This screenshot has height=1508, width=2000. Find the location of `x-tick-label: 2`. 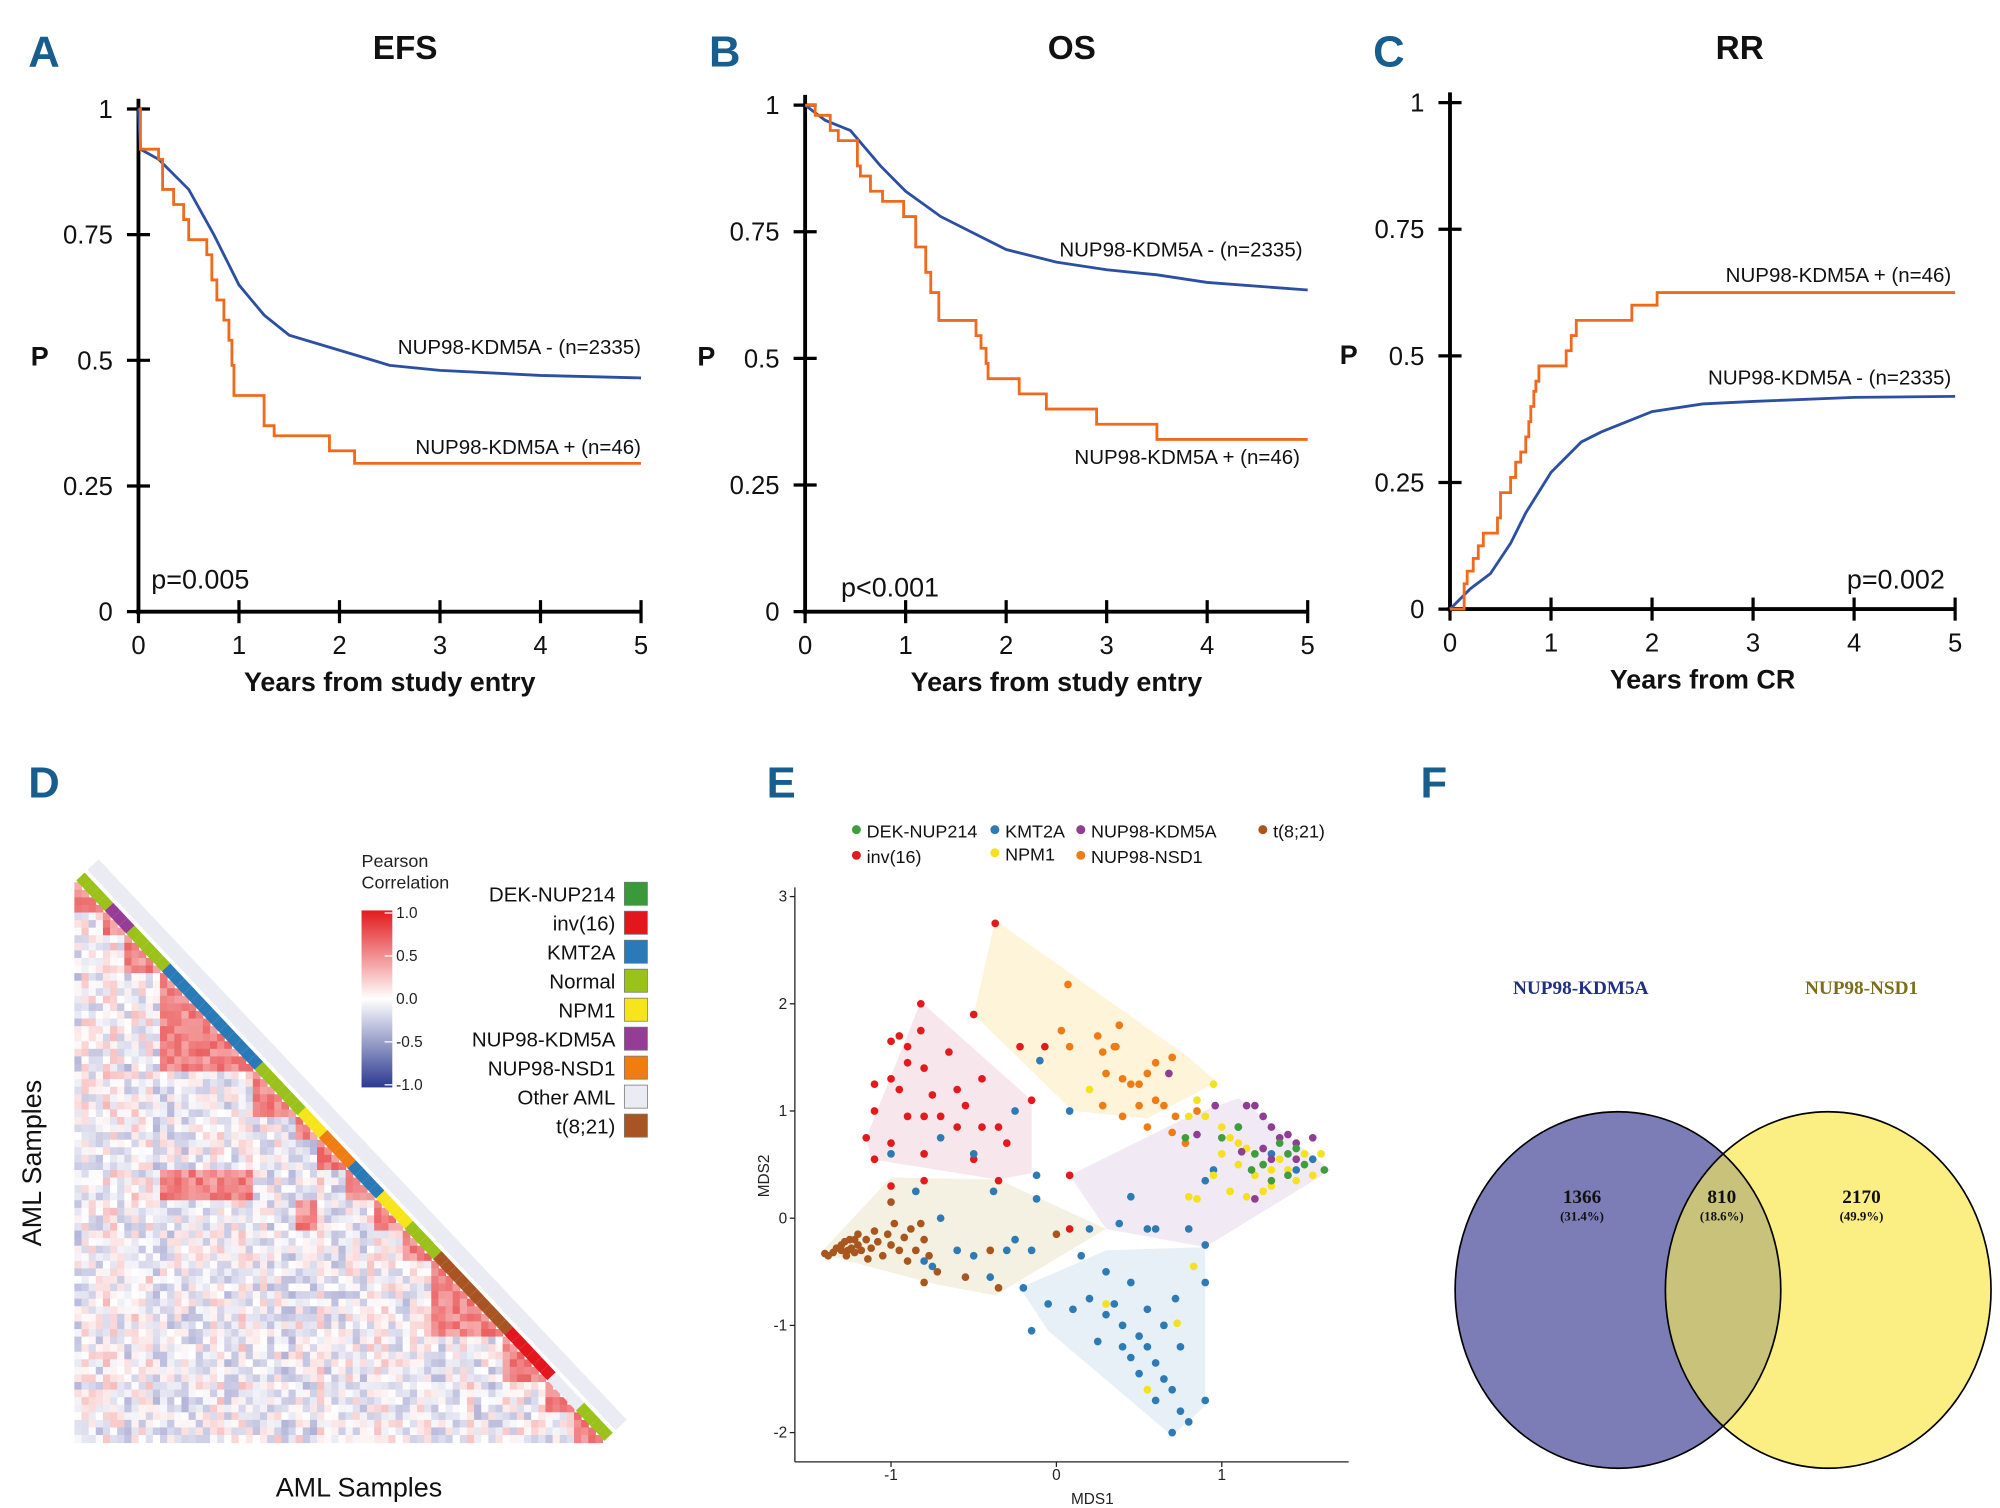

x-tick-label: 2 is located at coordinates (339, 646).